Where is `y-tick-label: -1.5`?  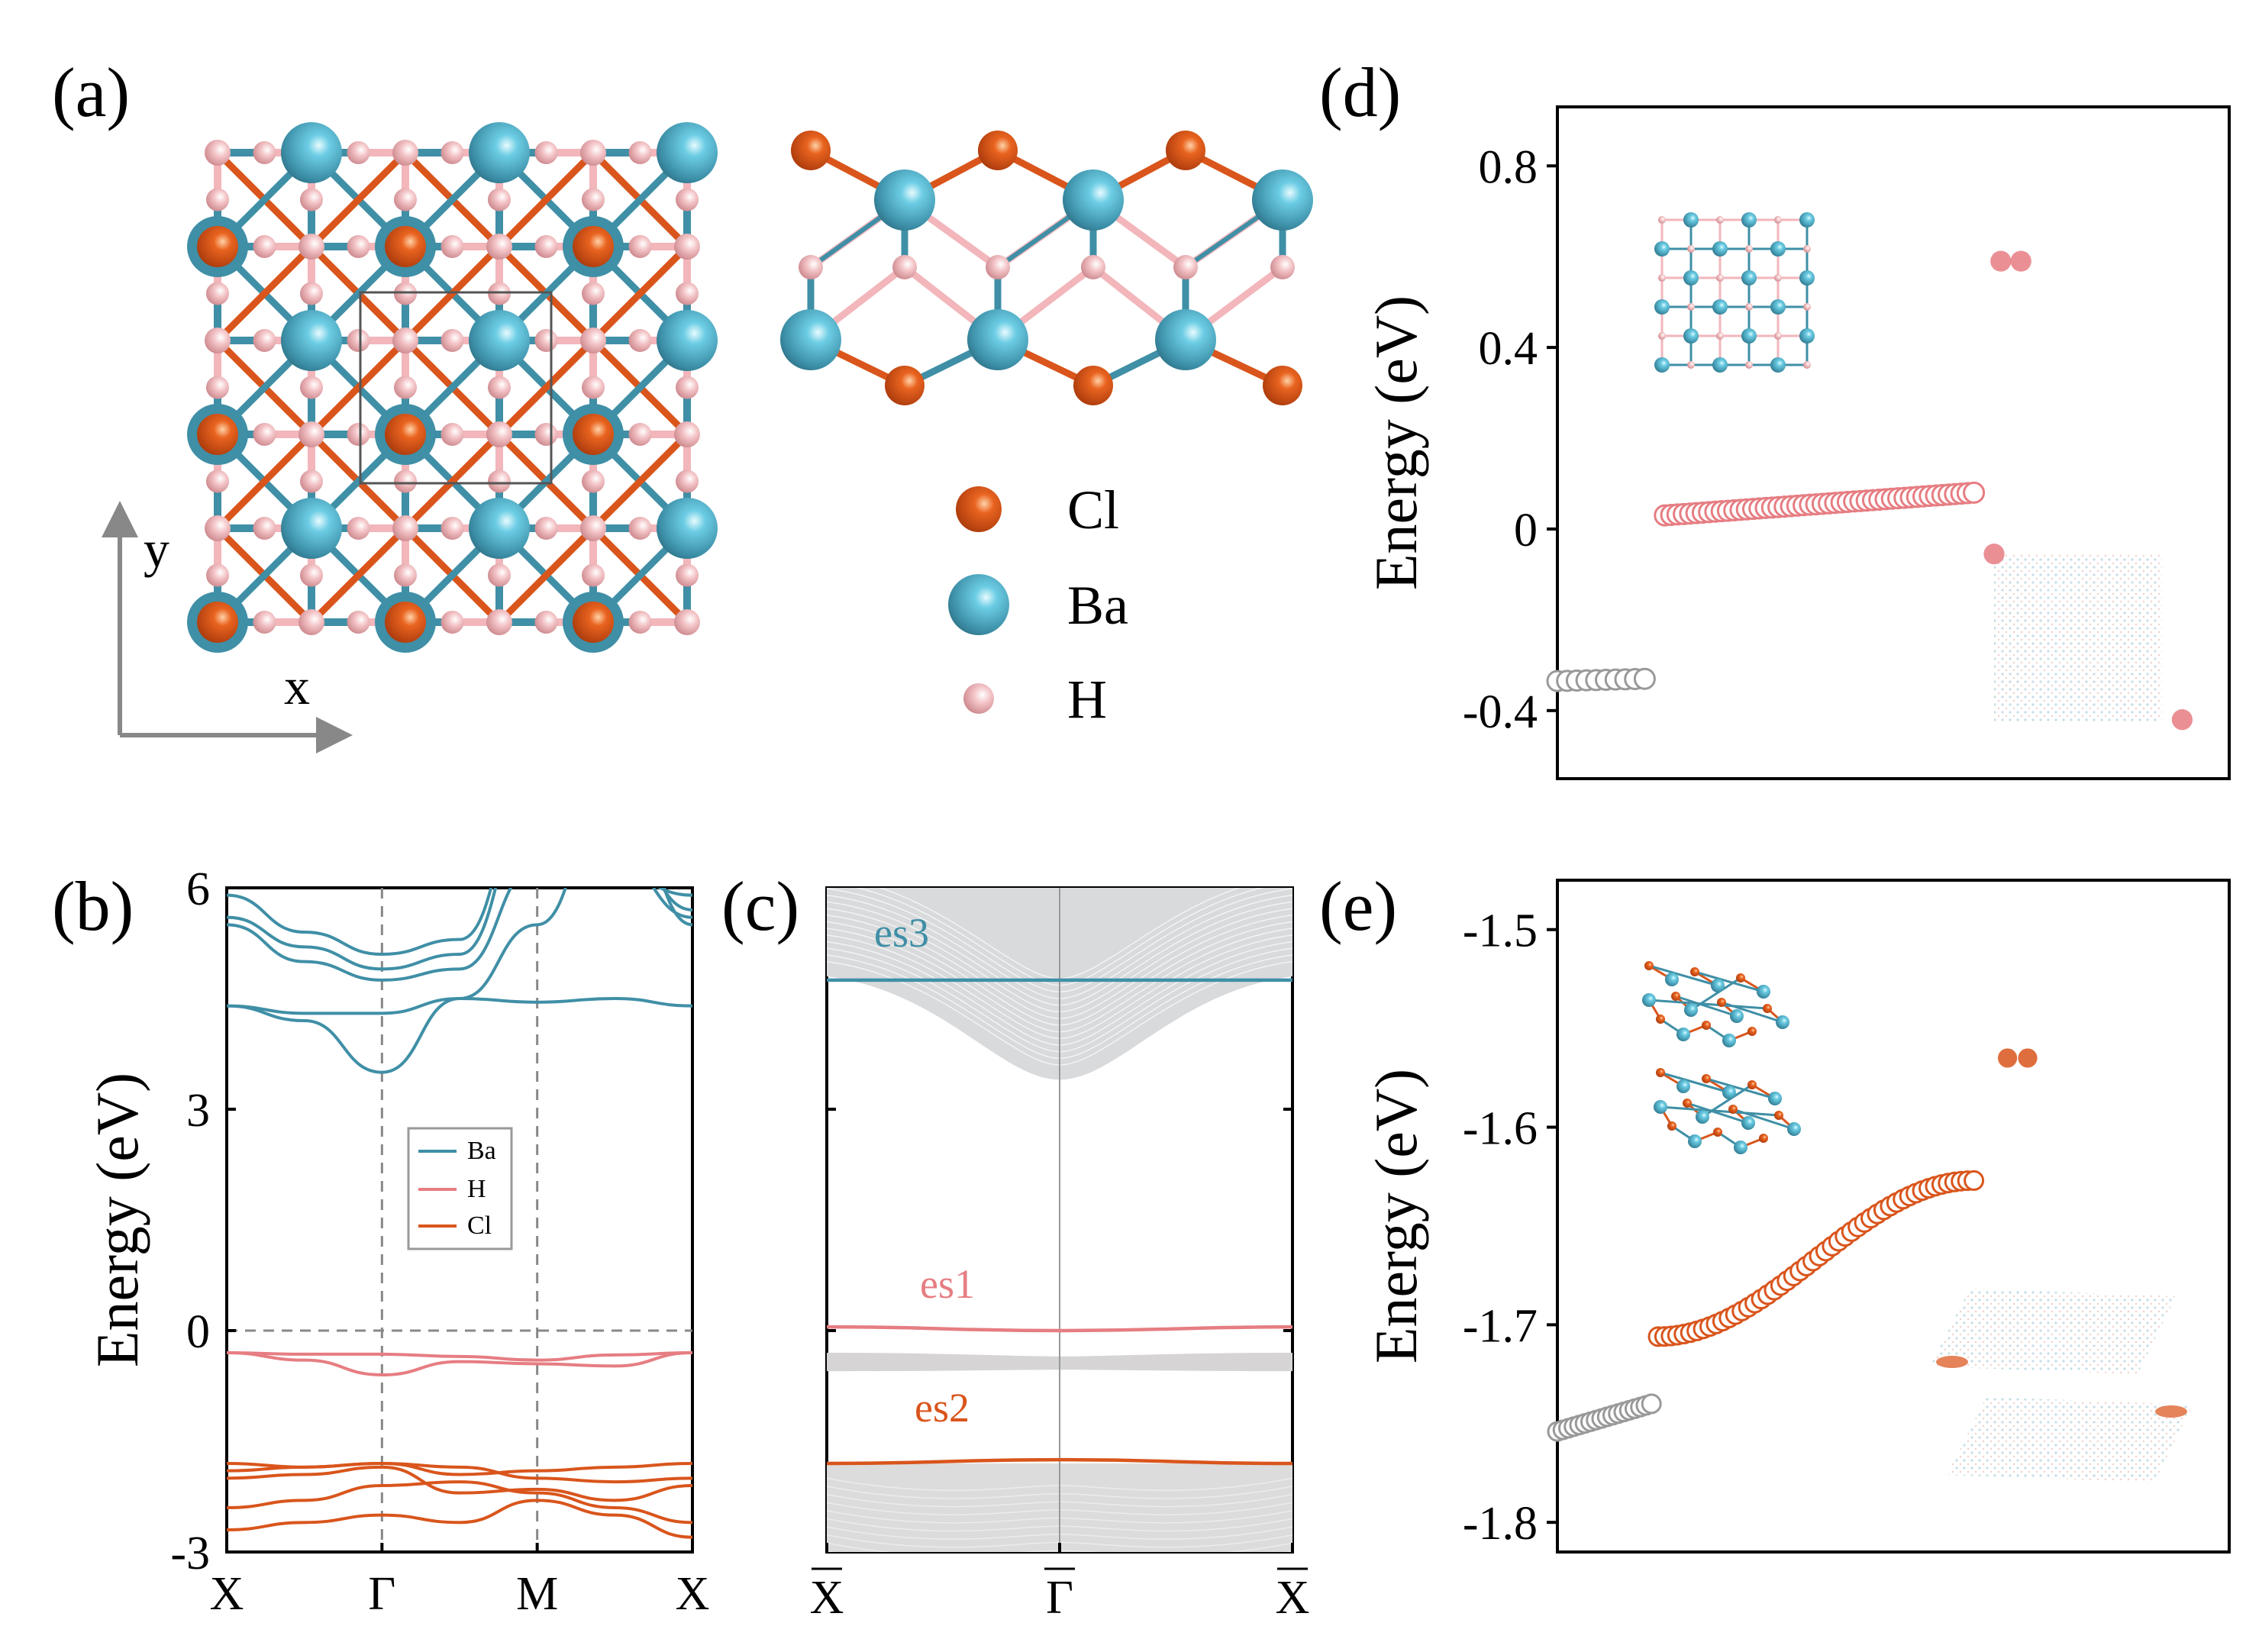
y-tick-label: -1.5 is located at coordinates (1500, 931).